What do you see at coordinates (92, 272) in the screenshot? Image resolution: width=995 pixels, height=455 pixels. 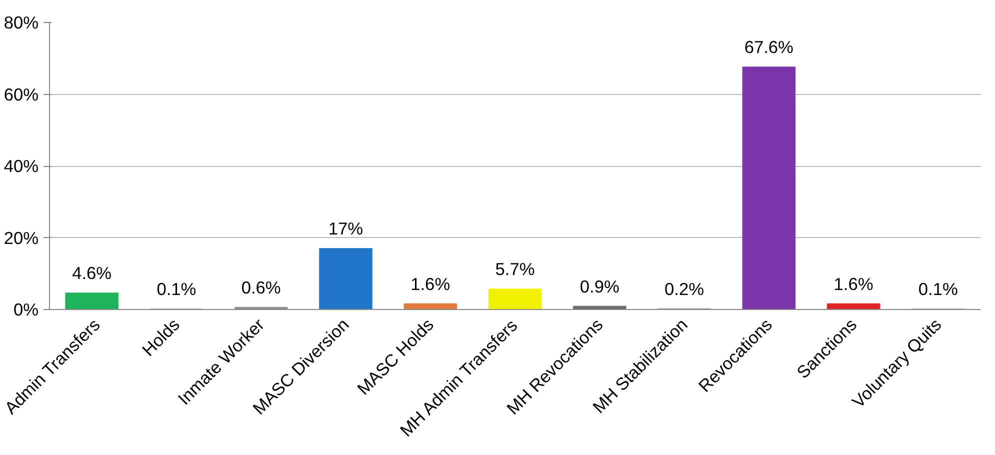 I see `data-label: 4.6%` at bounding box center [92, 272].